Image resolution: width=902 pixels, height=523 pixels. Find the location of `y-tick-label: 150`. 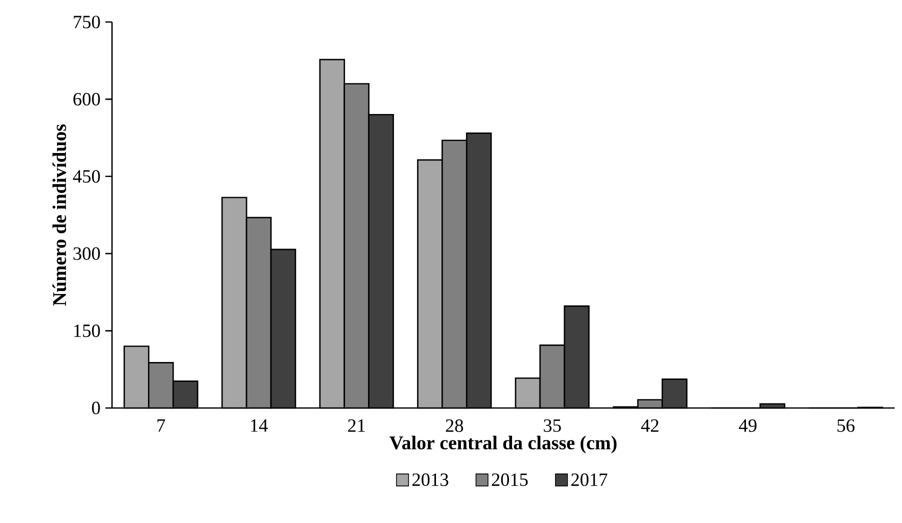

y-tick-label: 150 is located at coordinates (87, 331).